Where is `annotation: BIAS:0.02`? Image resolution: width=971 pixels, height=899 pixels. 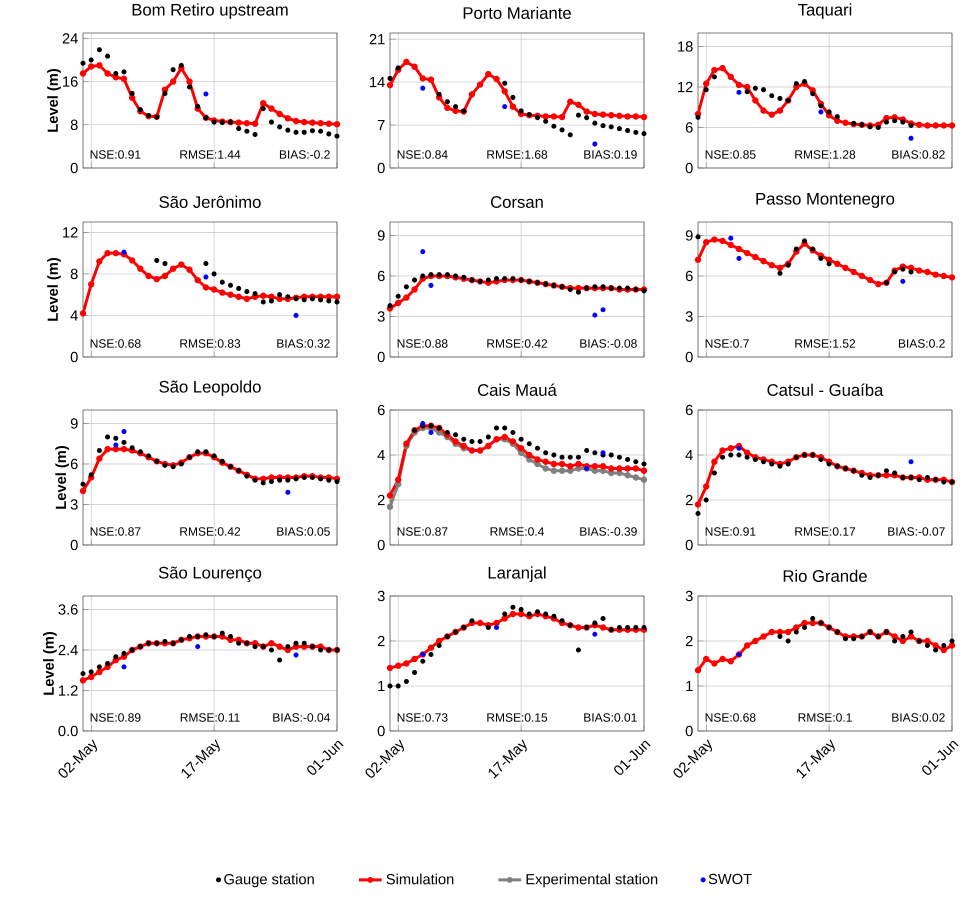 annotation: BIAS:0.02 is located at coordinates (918, 717).